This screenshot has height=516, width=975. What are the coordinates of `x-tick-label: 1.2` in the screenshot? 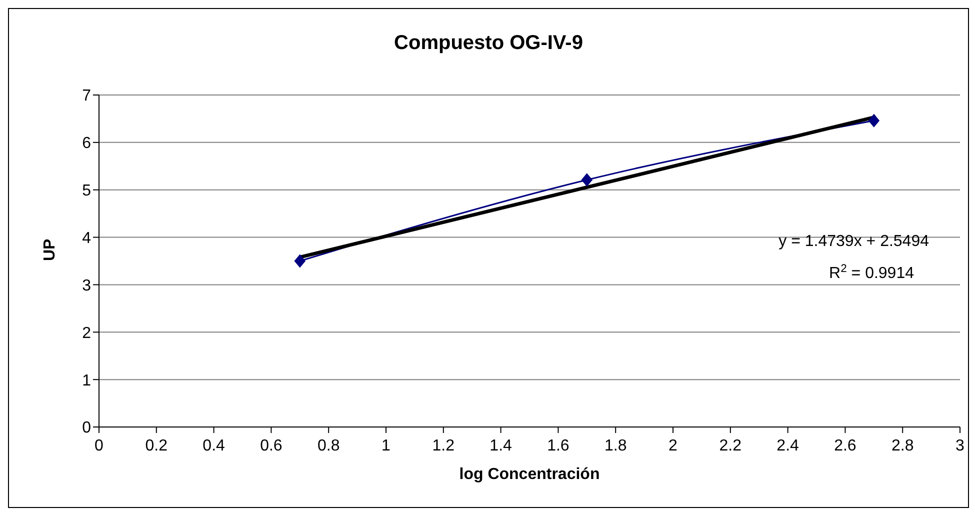 It's located at (443, 445).